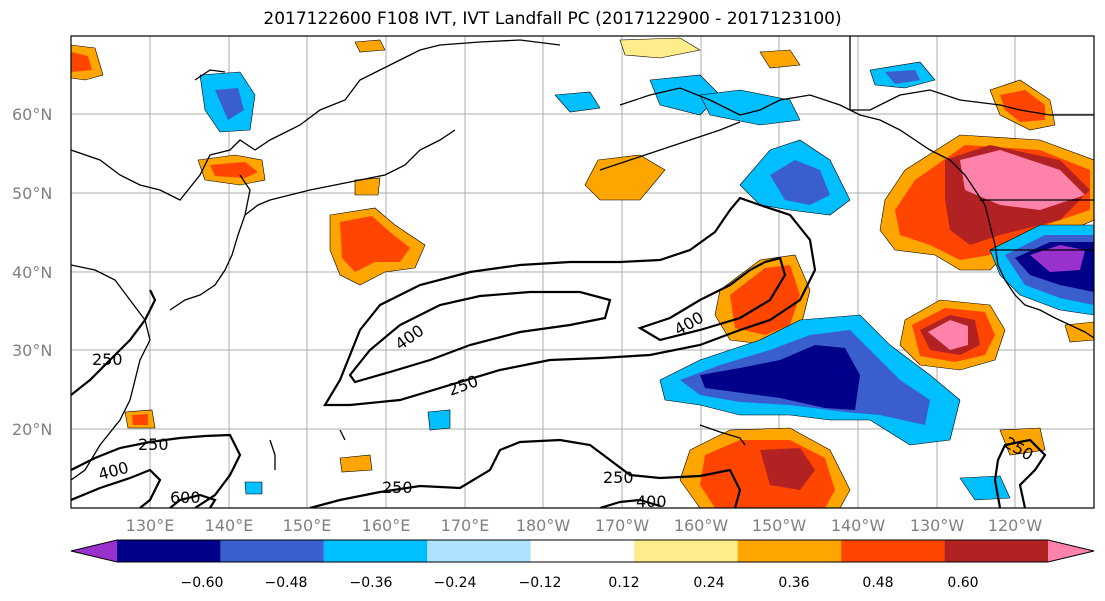 The height and width of the screenshot is (601, 1105). I want to click on colorbar-tick-label: −0.12, so click(540, 583).